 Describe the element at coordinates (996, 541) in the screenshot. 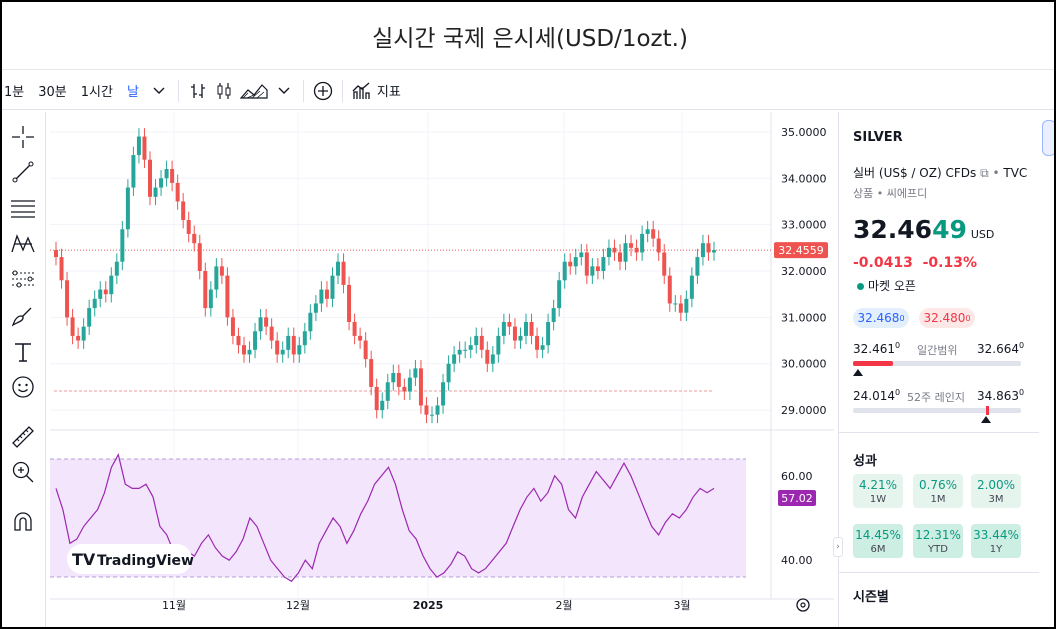

I see `perf-1y: 33.44% 1Y` at that location.